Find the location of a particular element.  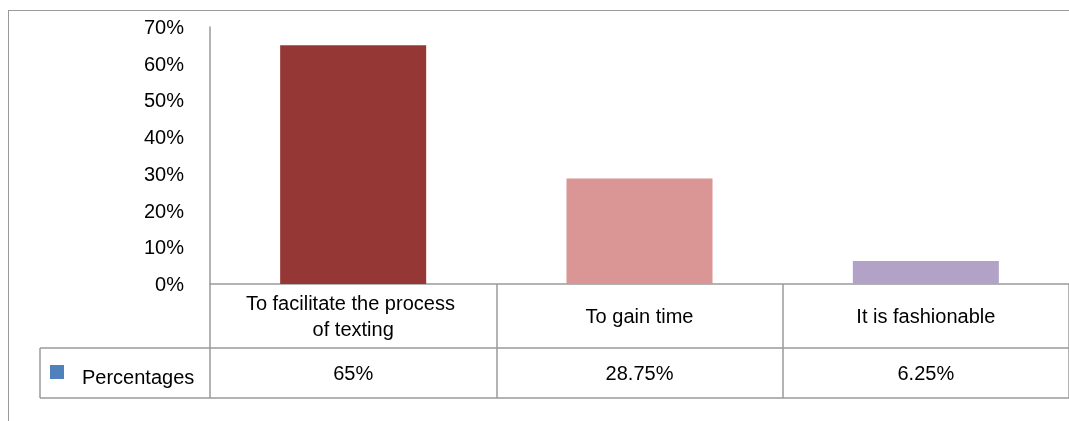

y-tick-label: 0% is located at coordinates (170, 284).